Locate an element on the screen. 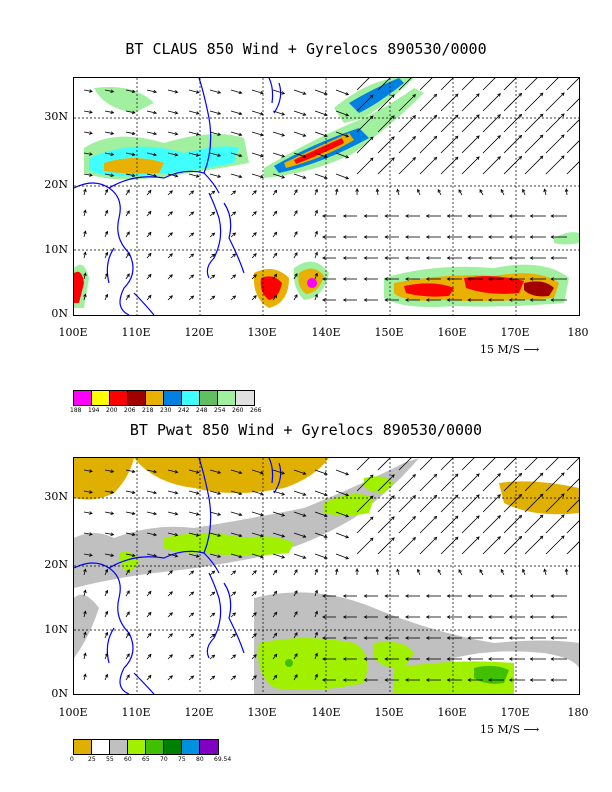 Image resolution: width=612 pixels, height=792 pixels. bottom-wind-reference: 15 M/S ⟶ is located at coordinates (510, 729).